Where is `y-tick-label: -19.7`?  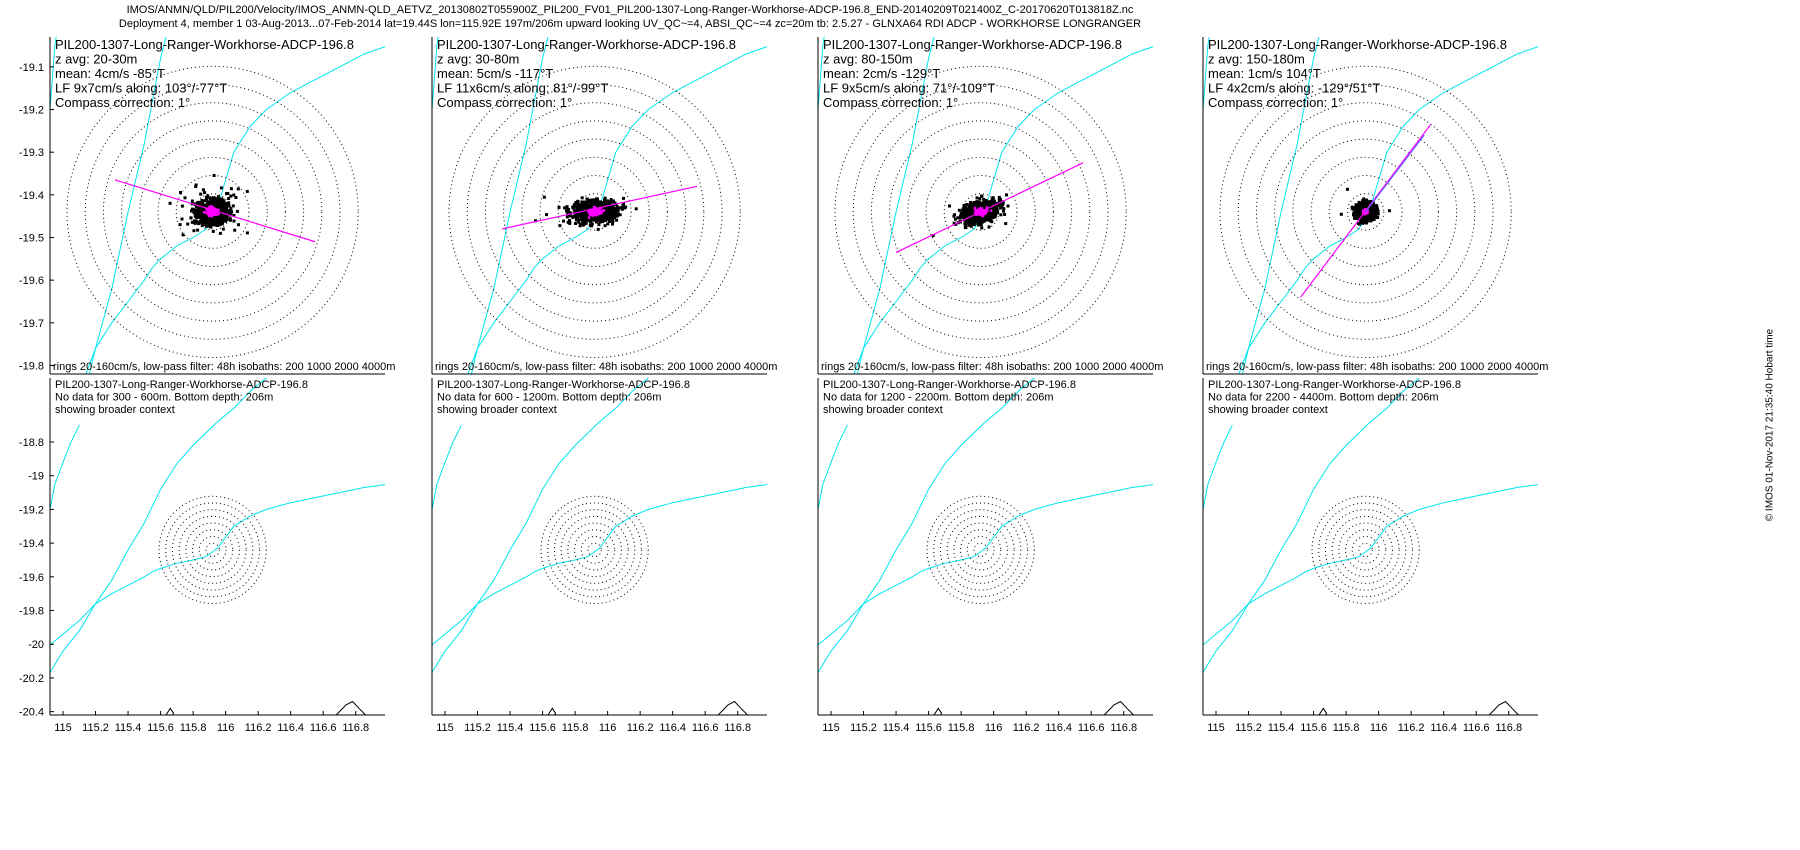
y-tick-label: -19.7 is located at coordinates (31, 324).